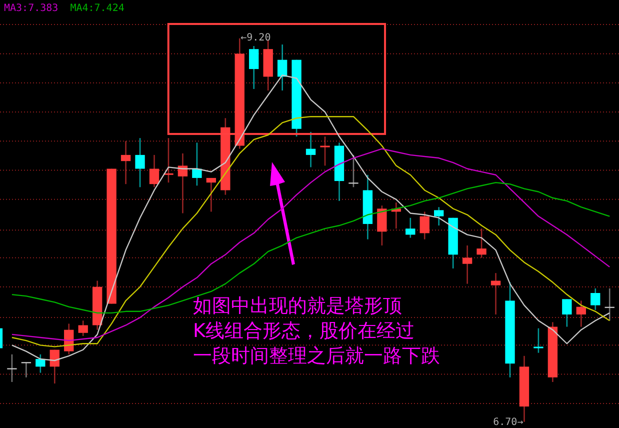 The image size is (619, 428). What do you see at coordinates (255, 38) in the screenshot?
I see `annotation: ←9.20` at bounding box center [255, 38].